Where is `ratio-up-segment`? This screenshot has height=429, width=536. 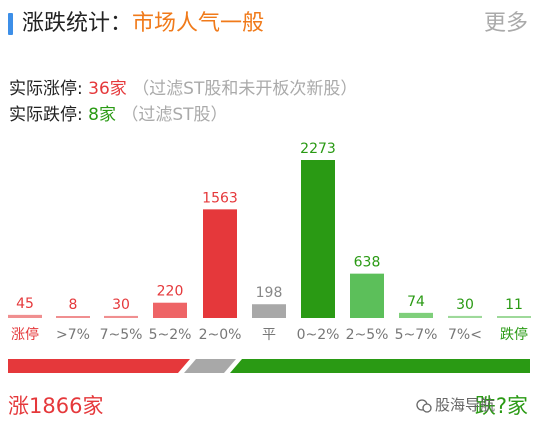
ratio-up-segment is located at coordinates (99, 366).